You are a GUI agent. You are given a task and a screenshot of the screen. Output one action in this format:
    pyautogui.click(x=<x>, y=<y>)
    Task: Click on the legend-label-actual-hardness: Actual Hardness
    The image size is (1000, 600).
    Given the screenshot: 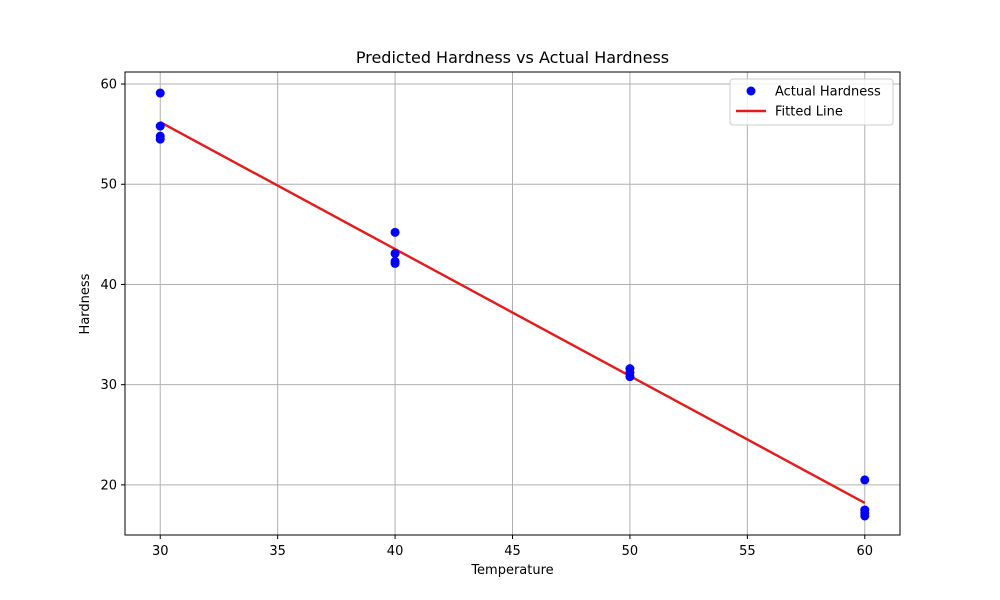 What is the action you would take?
    pyautogui.click(x=828, y=92)
    